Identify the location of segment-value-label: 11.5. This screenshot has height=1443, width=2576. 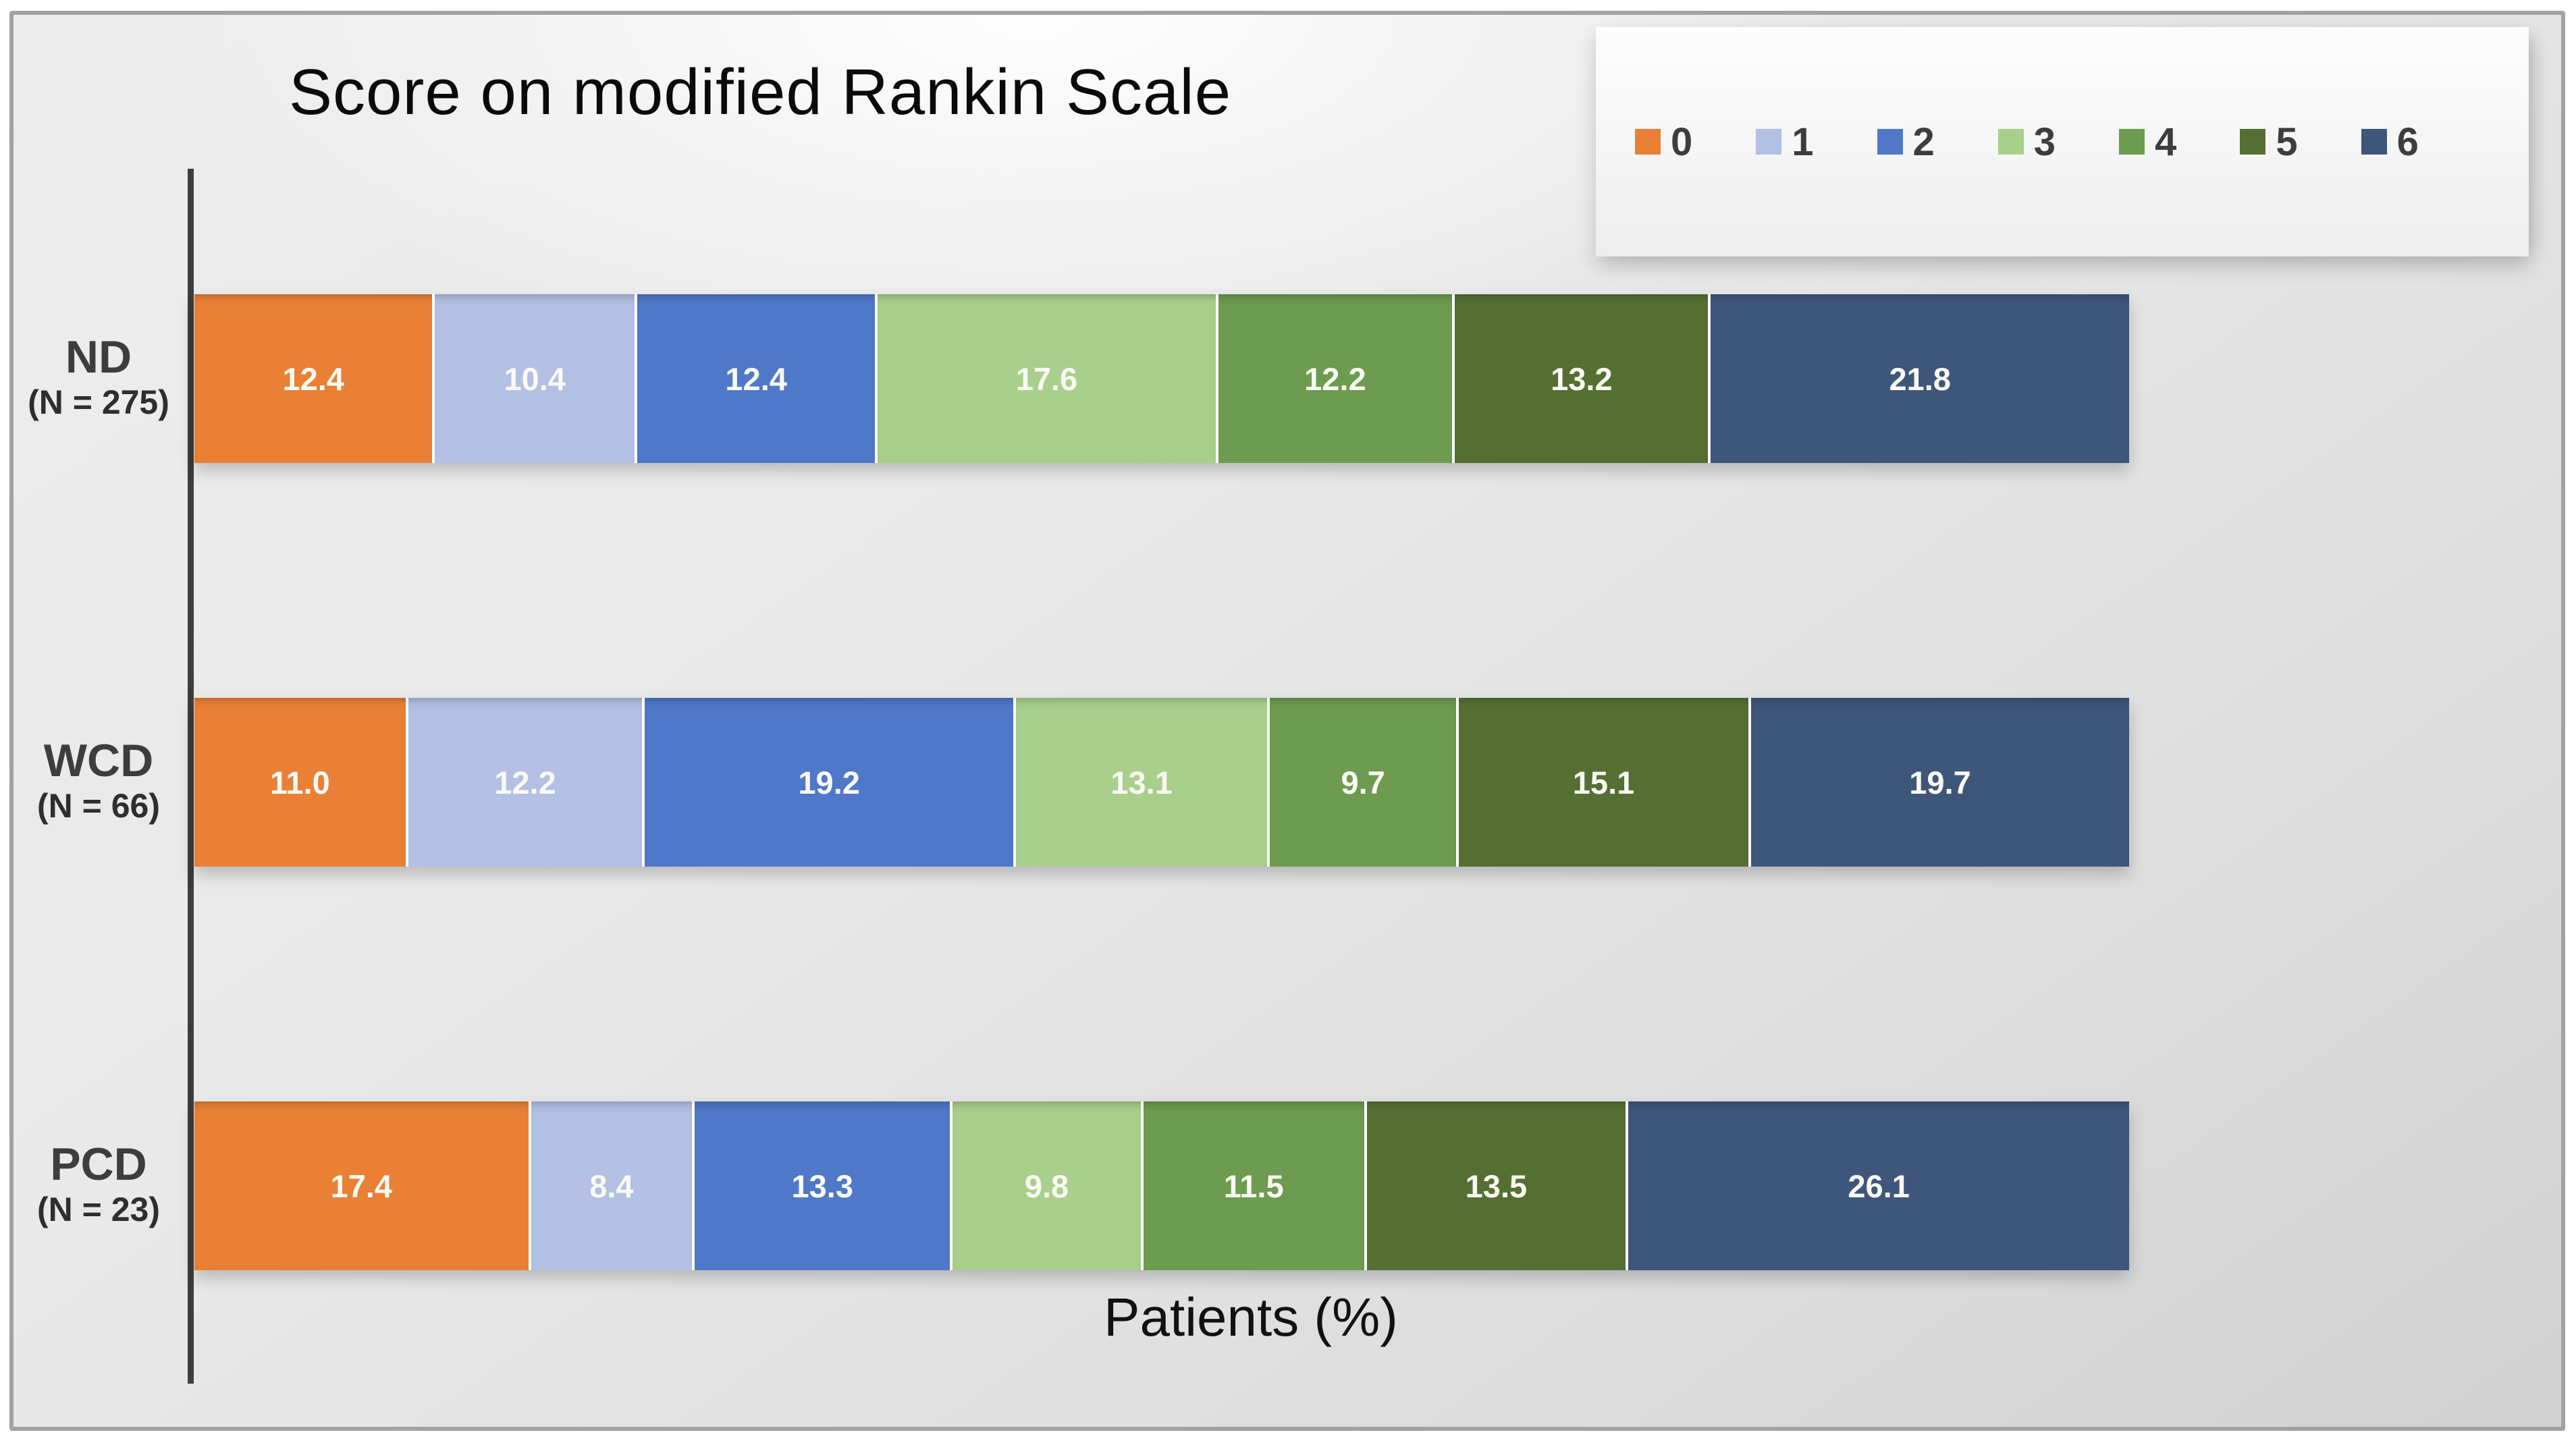
(1254, 1186).